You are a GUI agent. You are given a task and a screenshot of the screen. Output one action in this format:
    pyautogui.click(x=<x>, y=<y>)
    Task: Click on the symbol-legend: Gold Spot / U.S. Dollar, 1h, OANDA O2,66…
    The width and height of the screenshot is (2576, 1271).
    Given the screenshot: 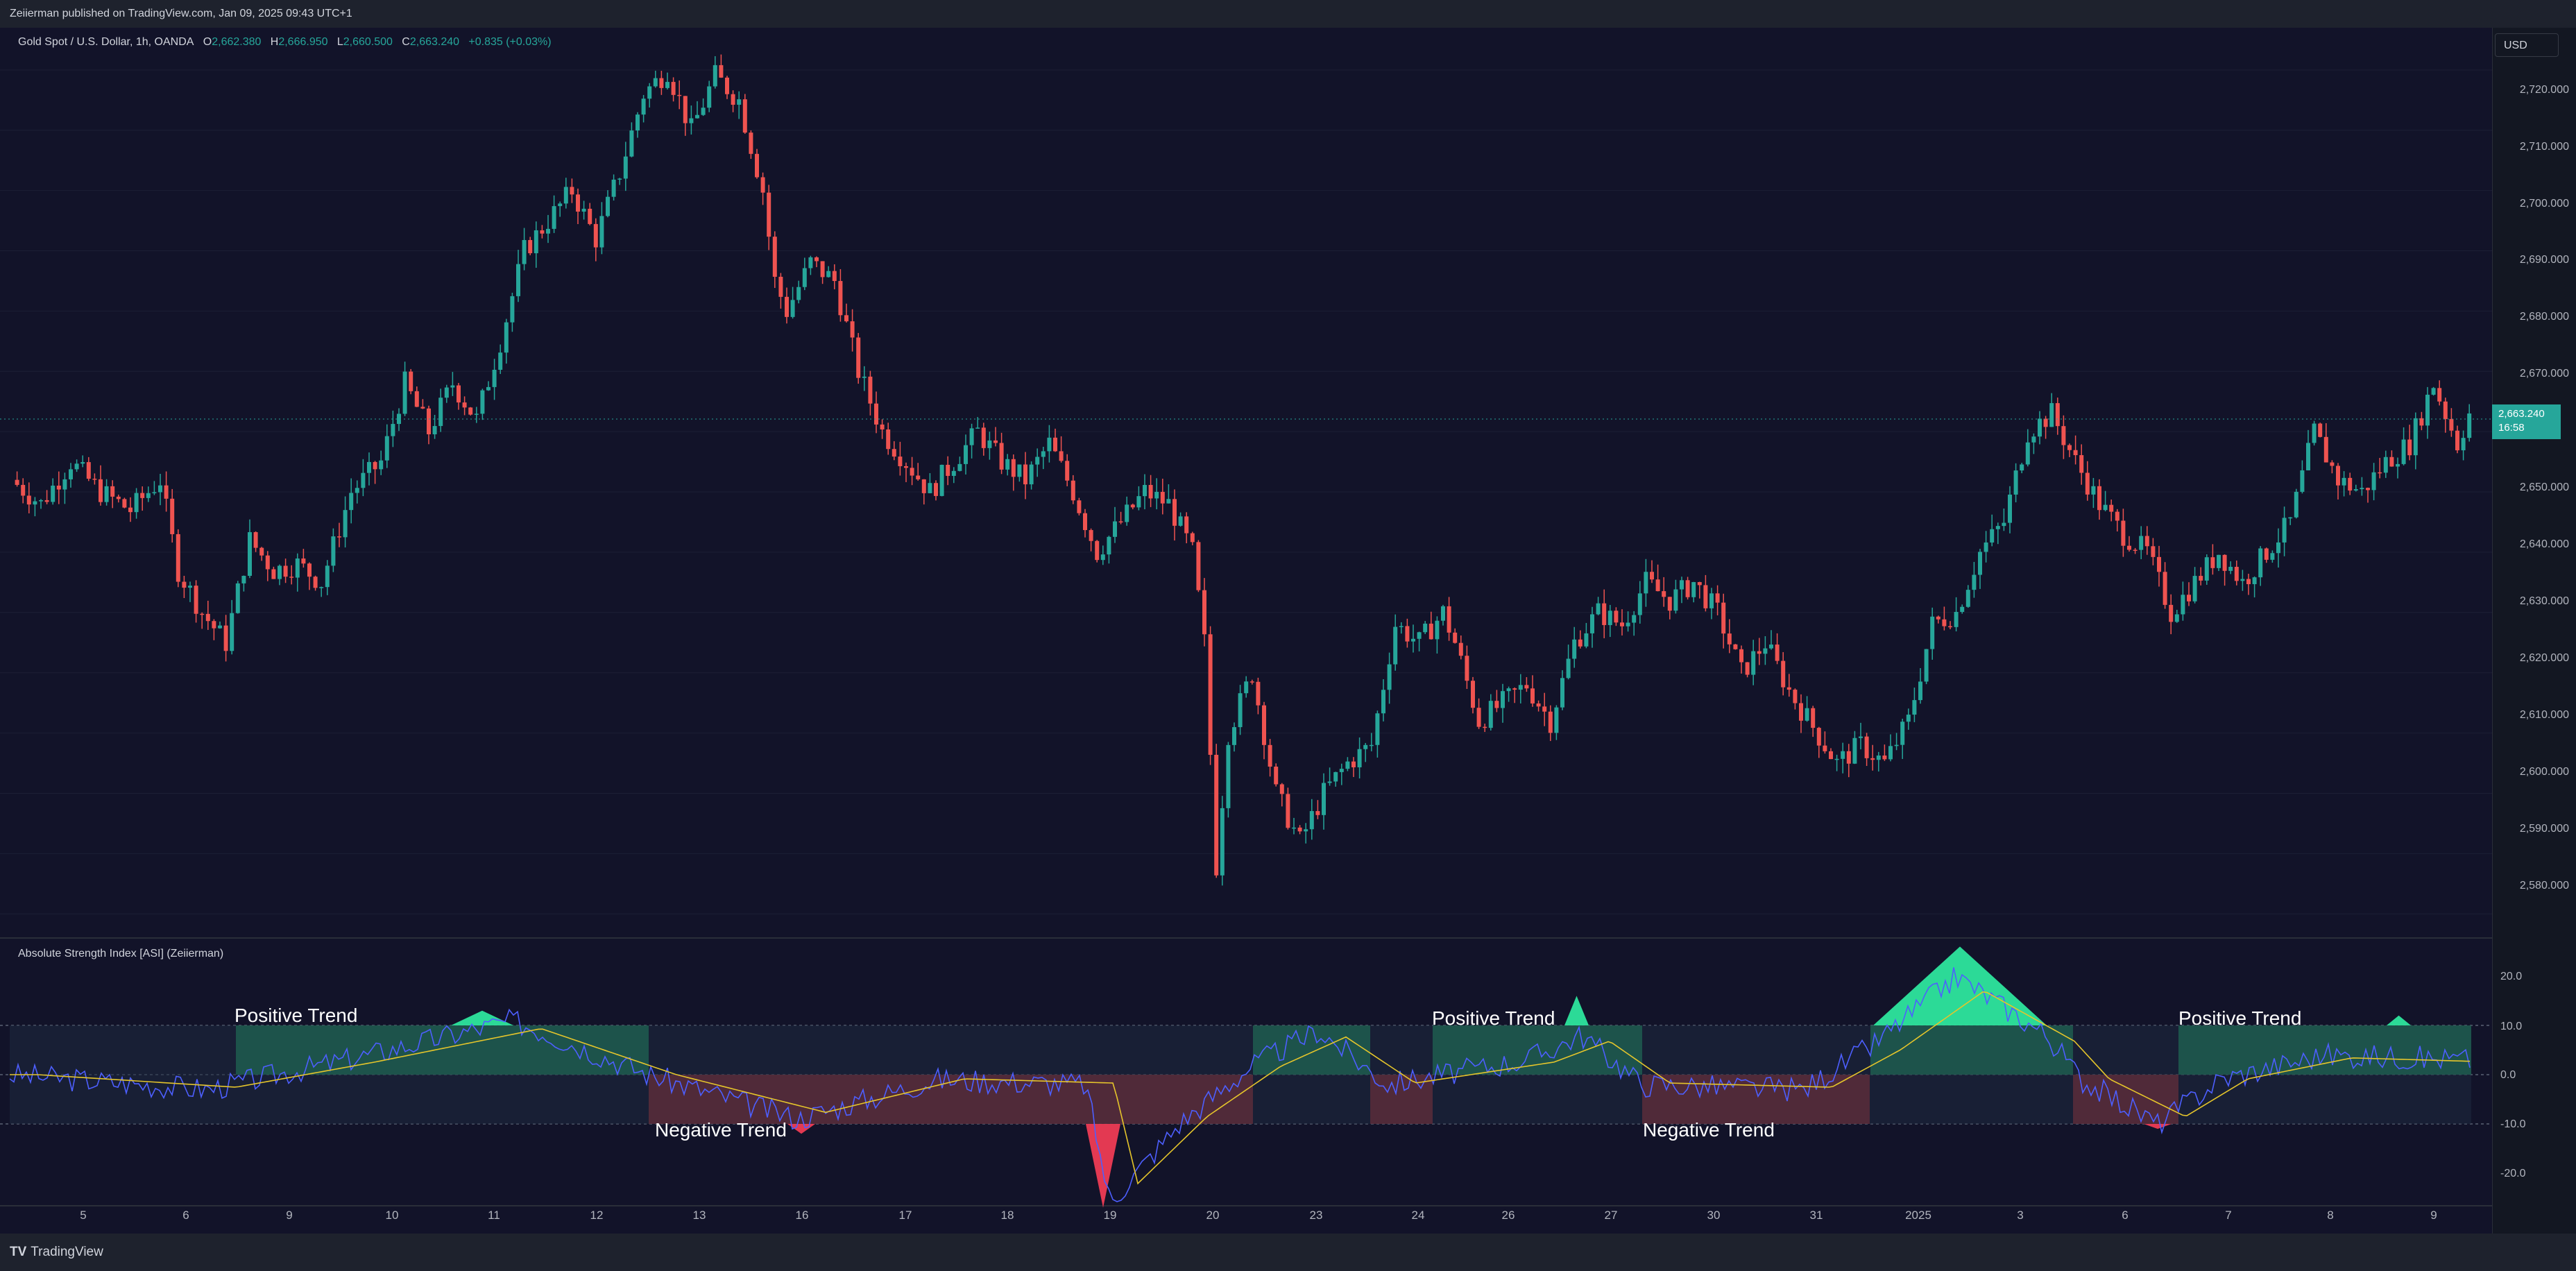 What is the action you would take?
    pyautogui.click(x=285, y=42)
    